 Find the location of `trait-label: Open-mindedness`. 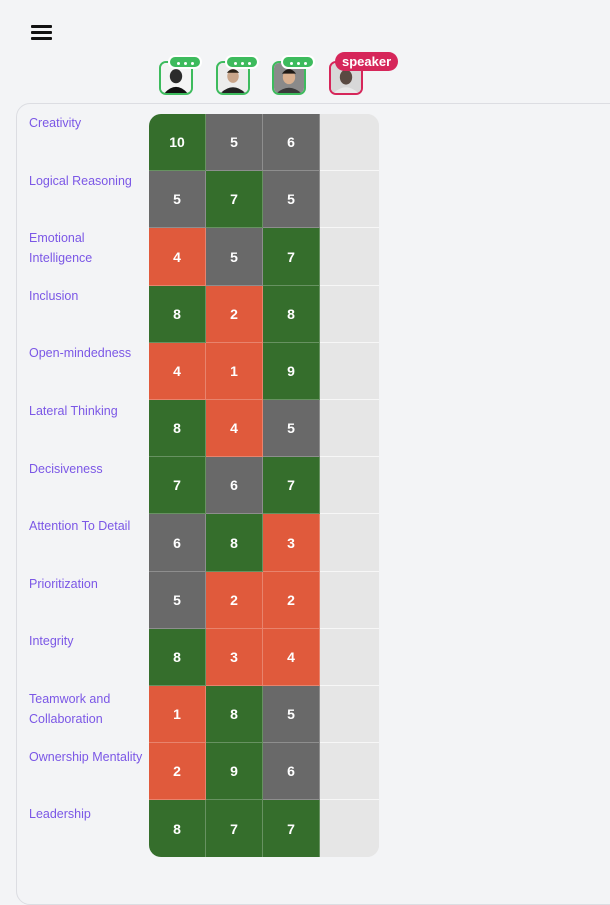

trait-label: Open-mindedness is located at coordinates (80, 353).